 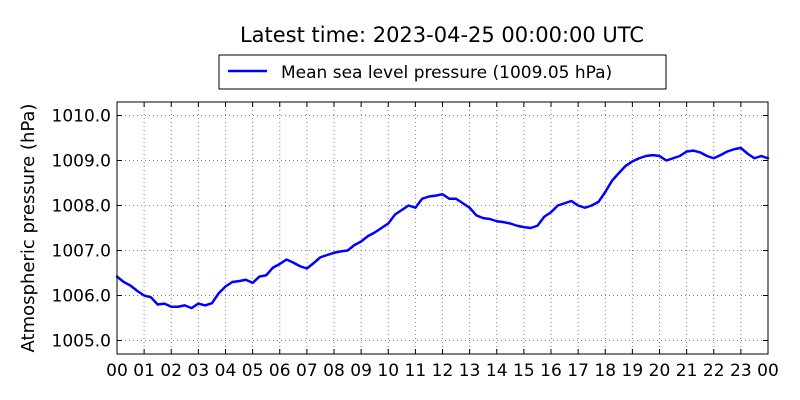 What do you see at coordinates (497, 371) in the screenshot?
I see `x-tick-label: 14` at bounding box center [497, 371].